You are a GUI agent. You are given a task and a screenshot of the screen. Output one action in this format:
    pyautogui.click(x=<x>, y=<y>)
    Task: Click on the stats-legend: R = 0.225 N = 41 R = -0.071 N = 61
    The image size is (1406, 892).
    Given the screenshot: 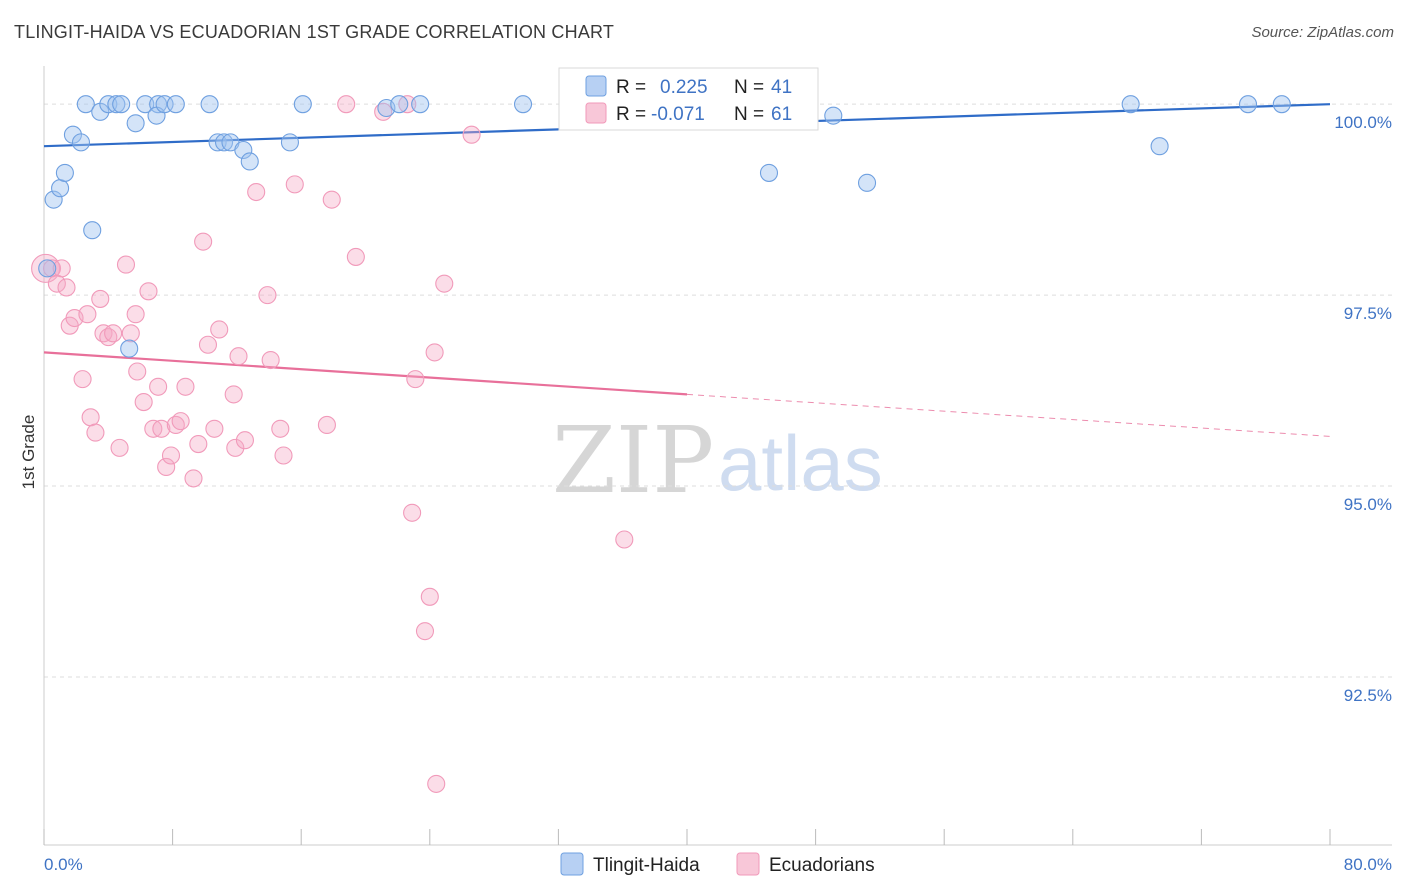 What is the action you would take?
    pyautogui.click(x=688, y=99)
    